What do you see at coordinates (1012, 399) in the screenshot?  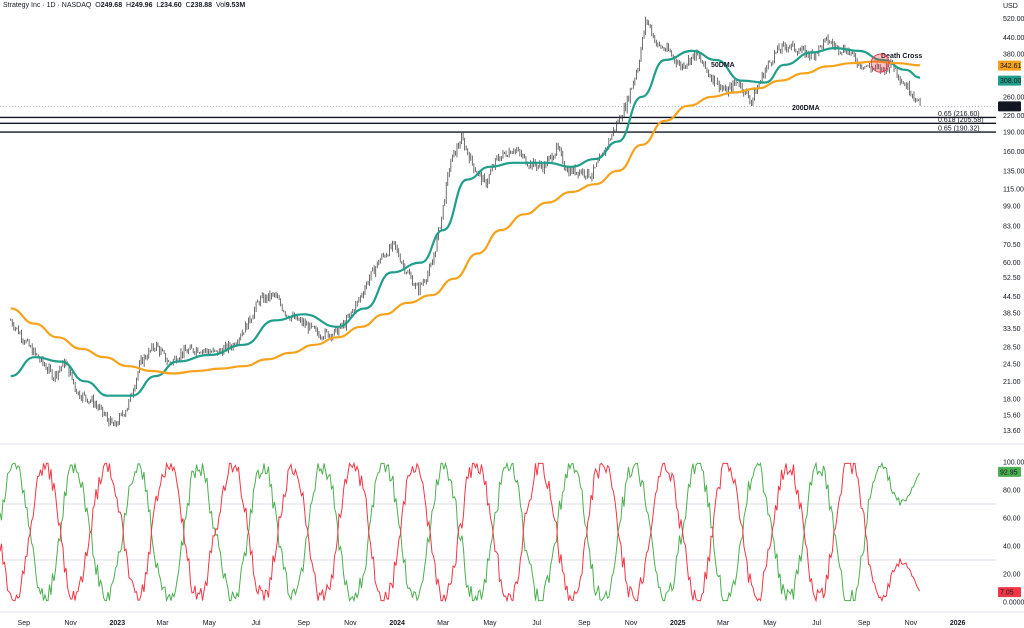 I see `price-axis-tick-label: 18.00` at bounding box center [1012, 399].